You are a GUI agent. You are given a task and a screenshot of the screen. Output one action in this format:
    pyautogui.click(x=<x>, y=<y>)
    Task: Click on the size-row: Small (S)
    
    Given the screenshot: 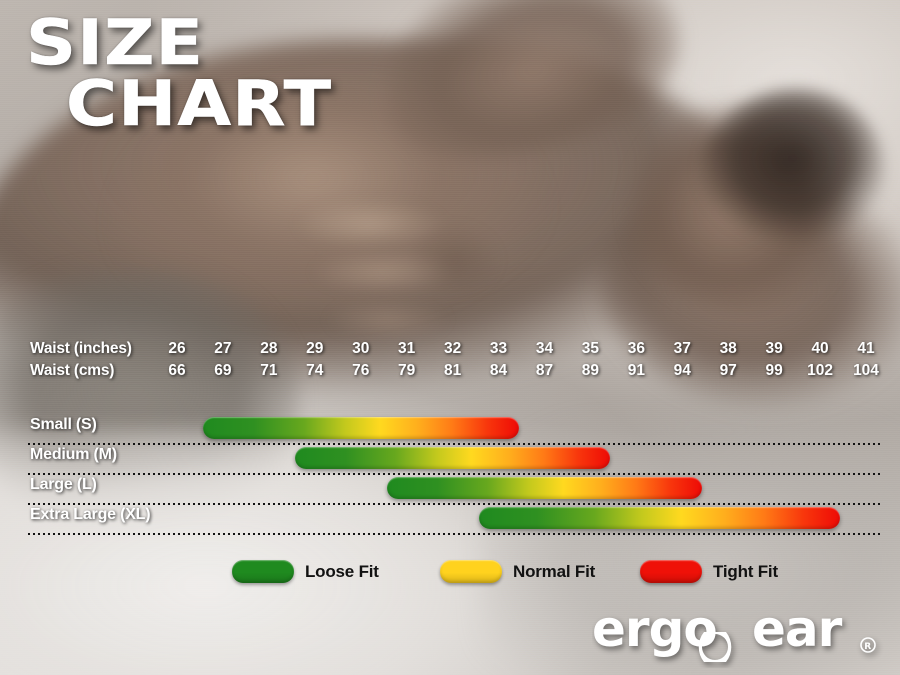 What is the action you would take?
    pyautogui.click(x=450, y=429)
    